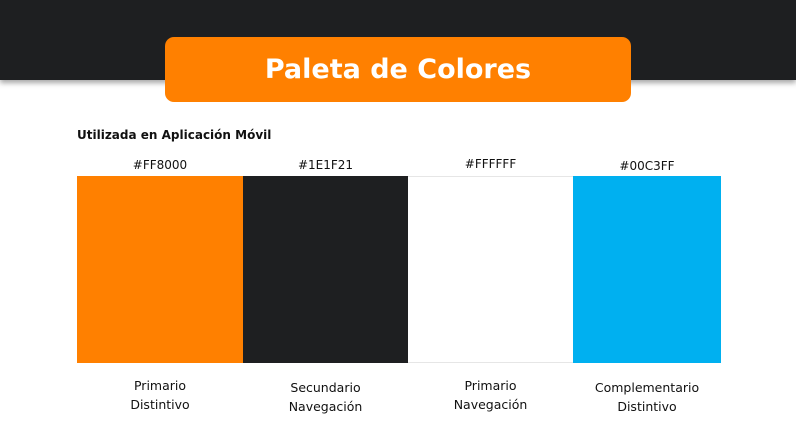 Image resolution: width=796 pixels, height=444 pixels. Describe the element at coordinates (647, 397) in the screenshot. I see `caption-blue: Complementario Distintivo` at that location.